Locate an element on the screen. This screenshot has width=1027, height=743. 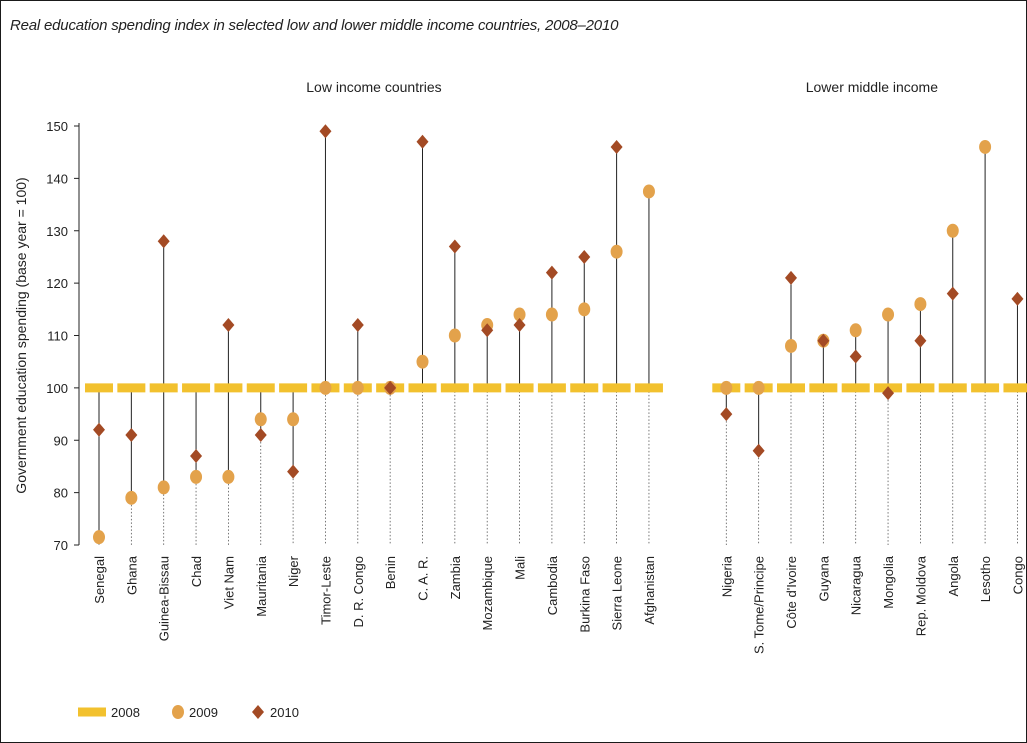
marker-2010-ghana is located at coordinates (131, 435).